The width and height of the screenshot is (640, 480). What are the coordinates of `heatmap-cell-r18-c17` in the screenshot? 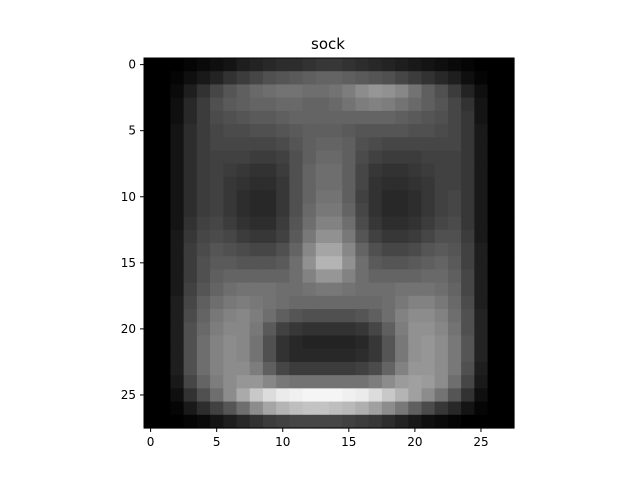 It's located at (375, 302).